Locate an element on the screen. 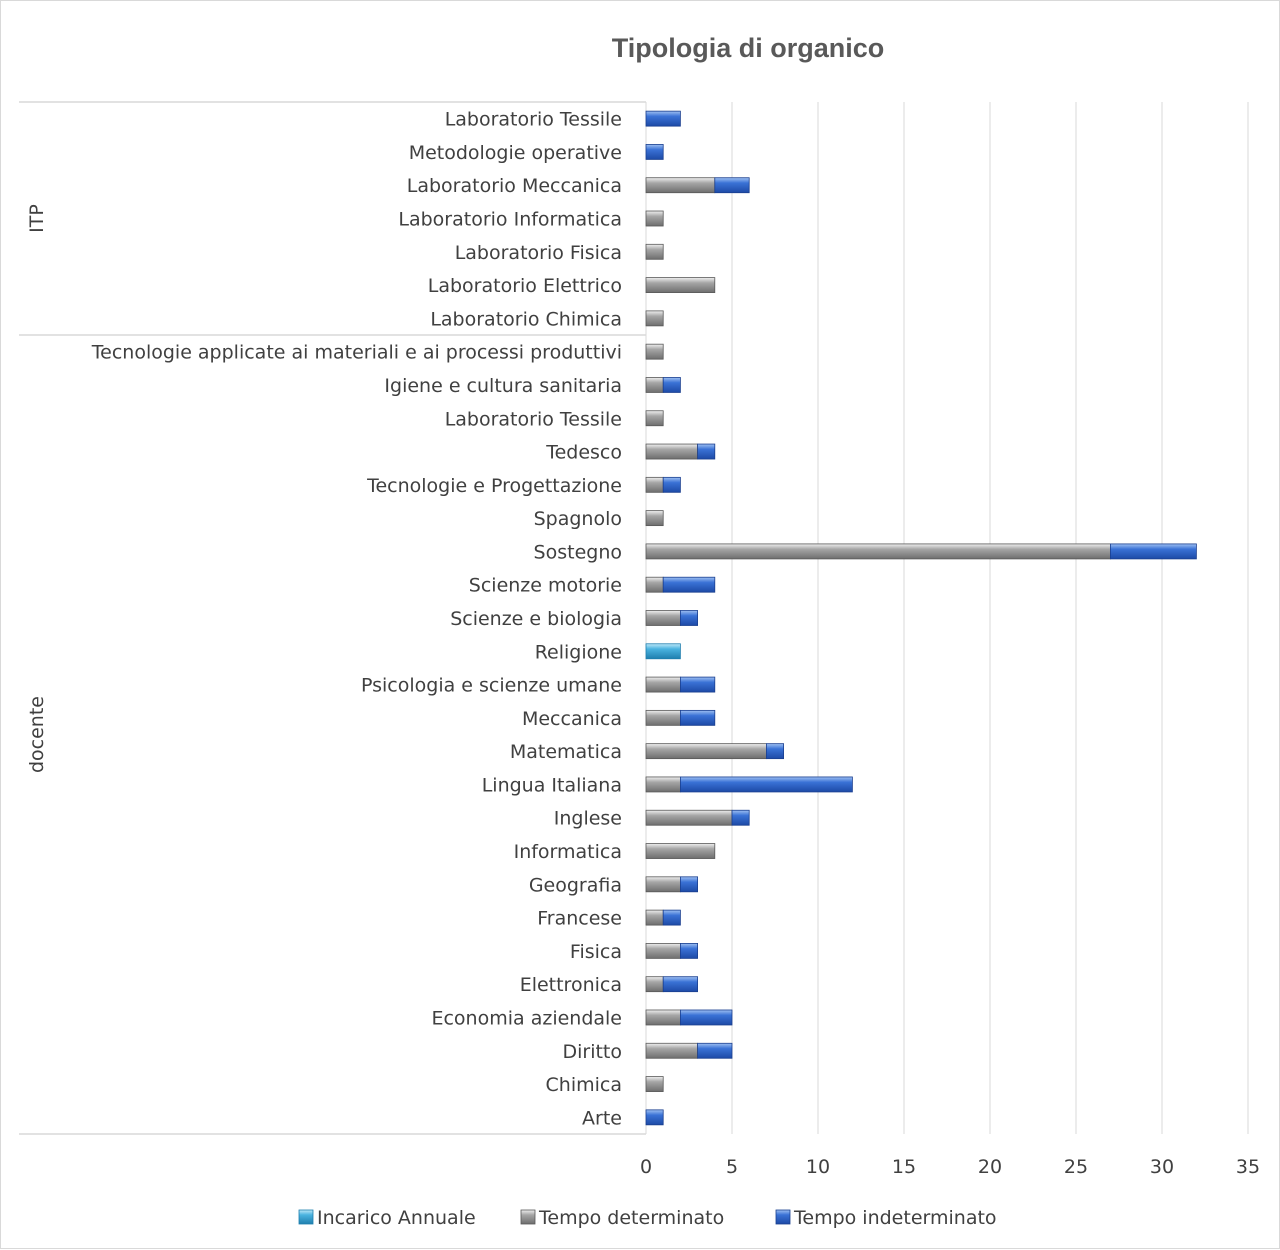 Image resolution: width=1280 pixels, height=1250 pixels. group-label: ITP is located at coordinates (37, 218).